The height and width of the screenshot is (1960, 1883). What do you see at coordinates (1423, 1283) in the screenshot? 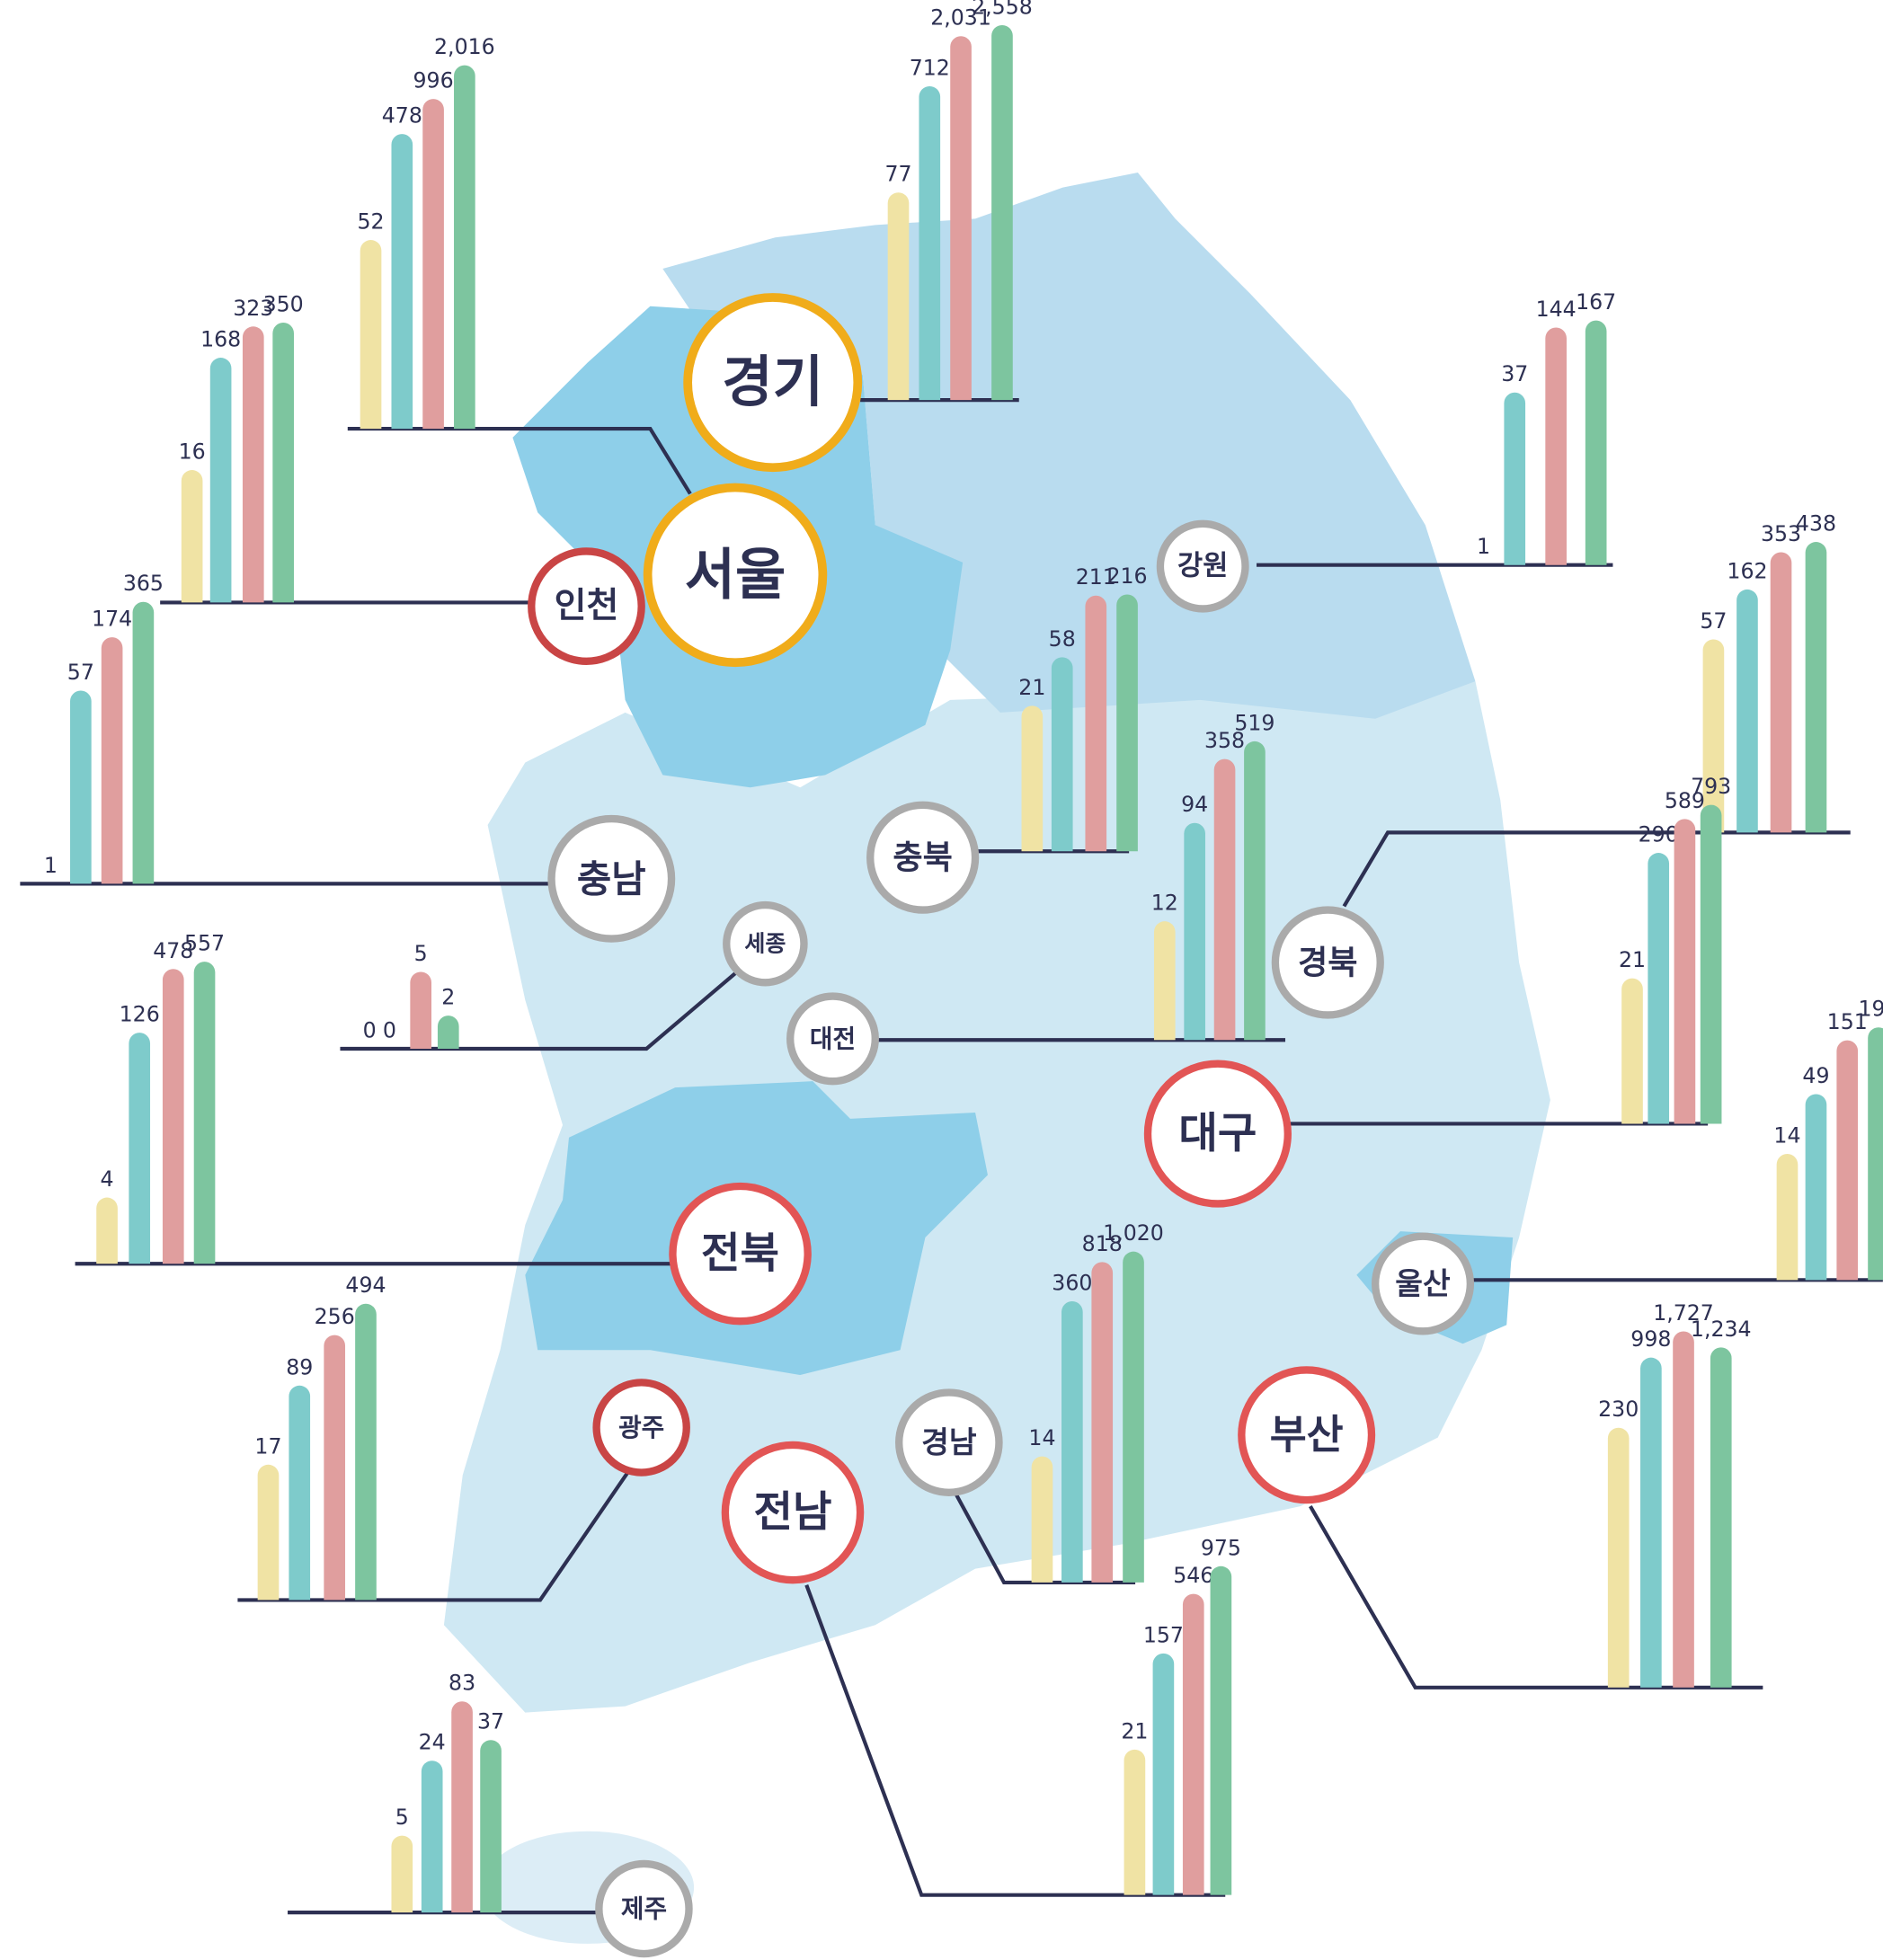
I see `region-name: 울산` at bounding box center [1423, 1283].